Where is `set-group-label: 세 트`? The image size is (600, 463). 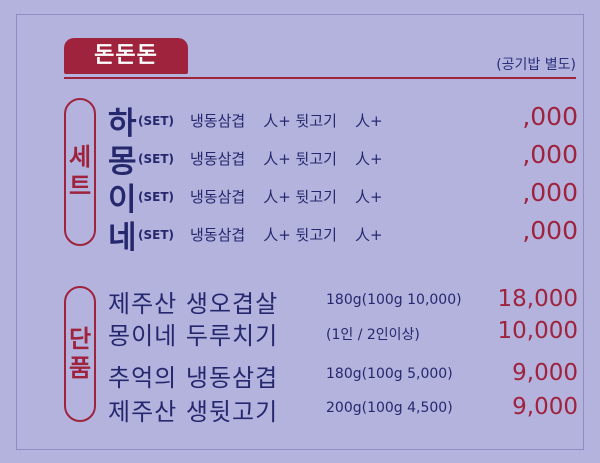 set-group-label: 세 트 is located at coordinates (80, 172).